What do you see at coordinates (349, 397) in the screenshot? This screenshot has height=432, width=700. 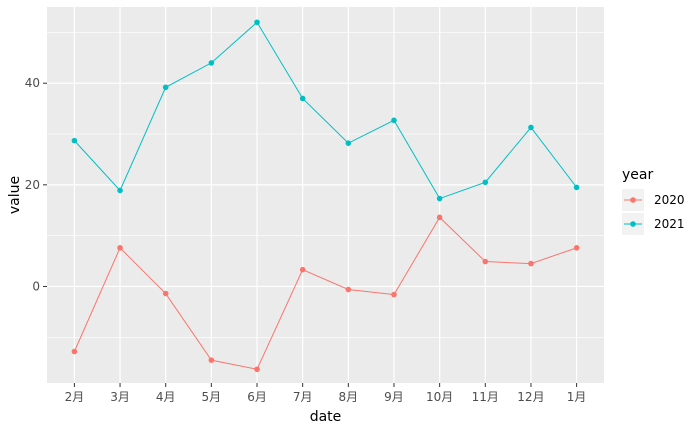 I see `x-tick-label: 8月` at bounding box center [349, 397].